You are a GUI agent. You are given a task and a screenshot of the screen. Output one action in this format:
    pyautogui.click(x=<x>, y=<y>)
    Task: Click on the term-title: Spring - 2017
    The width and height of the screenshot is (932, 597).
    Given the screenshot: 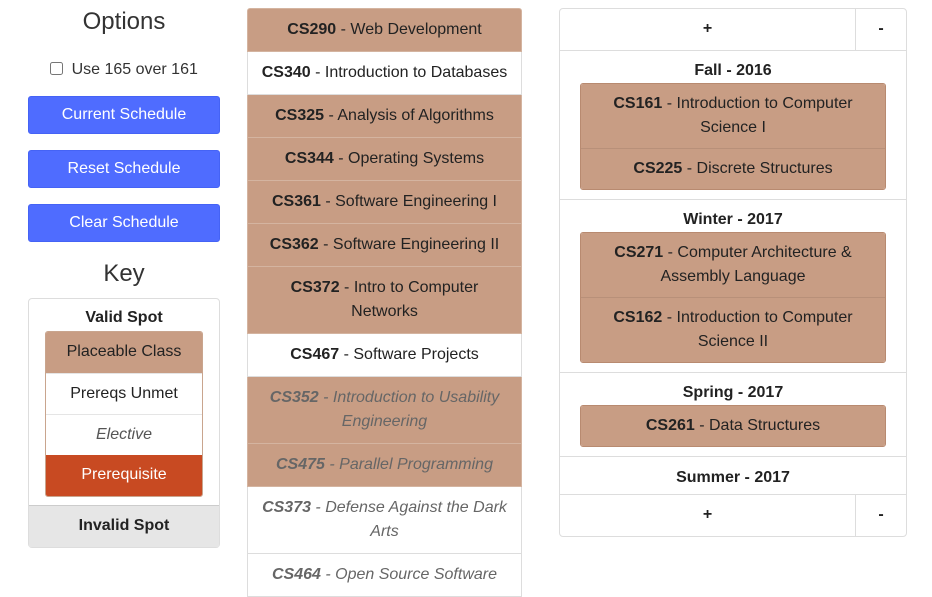 What is the action you would take?
    pyautogui.click(x=733, y=392)
    